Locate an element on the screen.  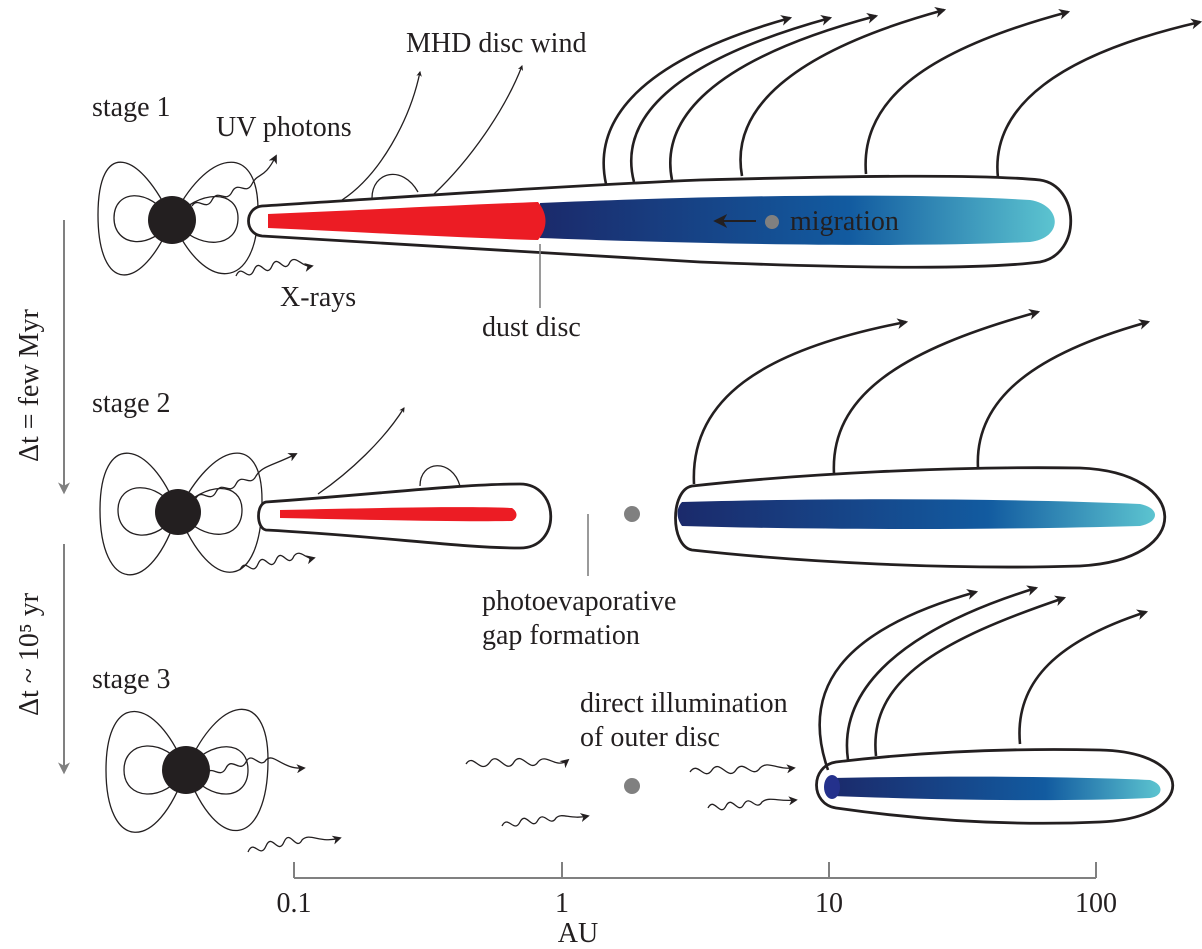
stage-1-uv-photon-arrow is located at coordinates (234, 180).